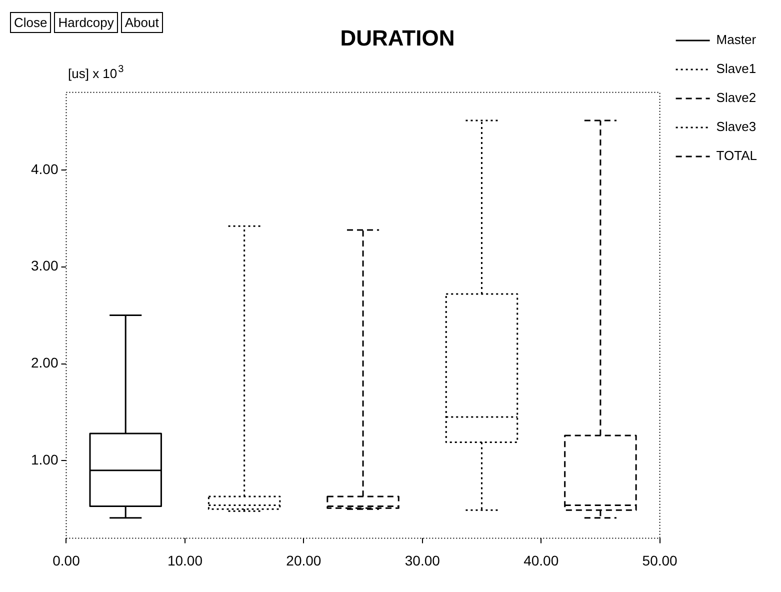  What do you see at coordinates (737, 156) in the screenshot?
I see `legend-label: TOTAL` at bounding box center [737, 156].